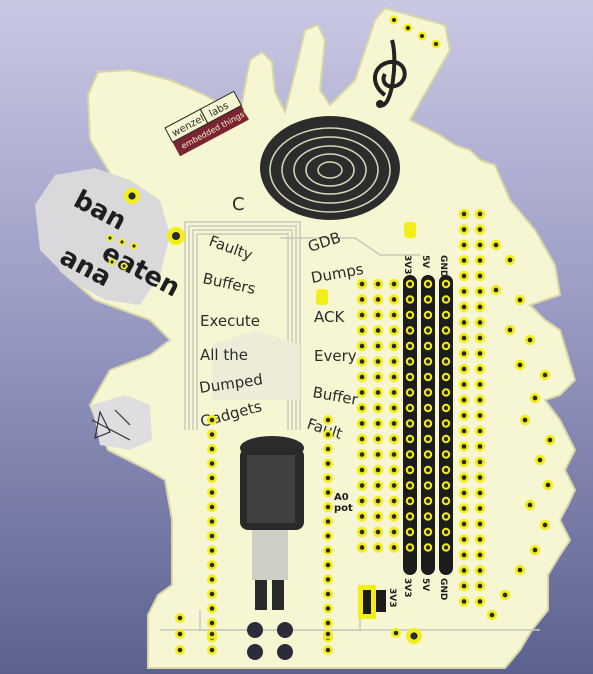  I want to click on hooded-figure-icon, so click(272, 523).